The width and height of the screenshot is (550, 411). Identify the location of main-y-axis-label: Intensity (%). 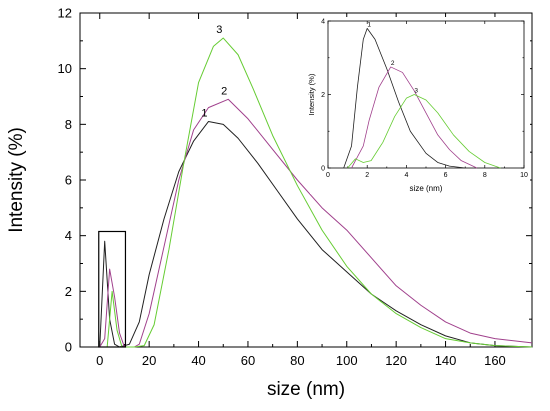
(16, 180).